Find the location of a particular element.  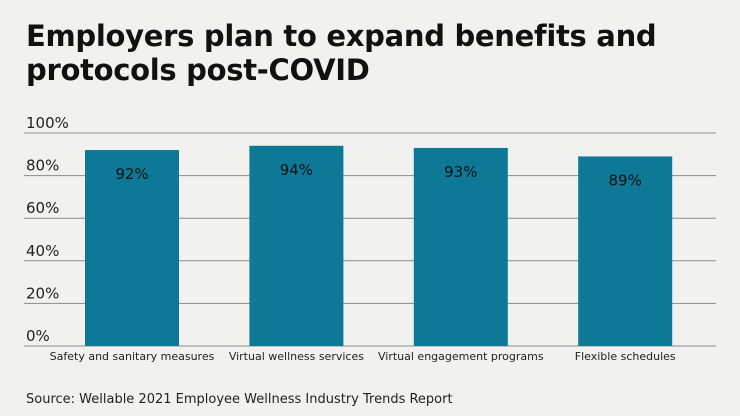

data-label: 94% is located at coordinates (296, 170).